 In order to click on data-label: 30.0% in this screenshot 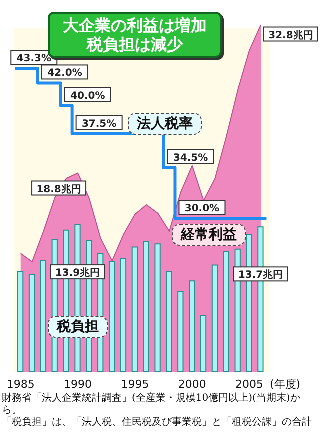, I will do `click(202, 209)`.